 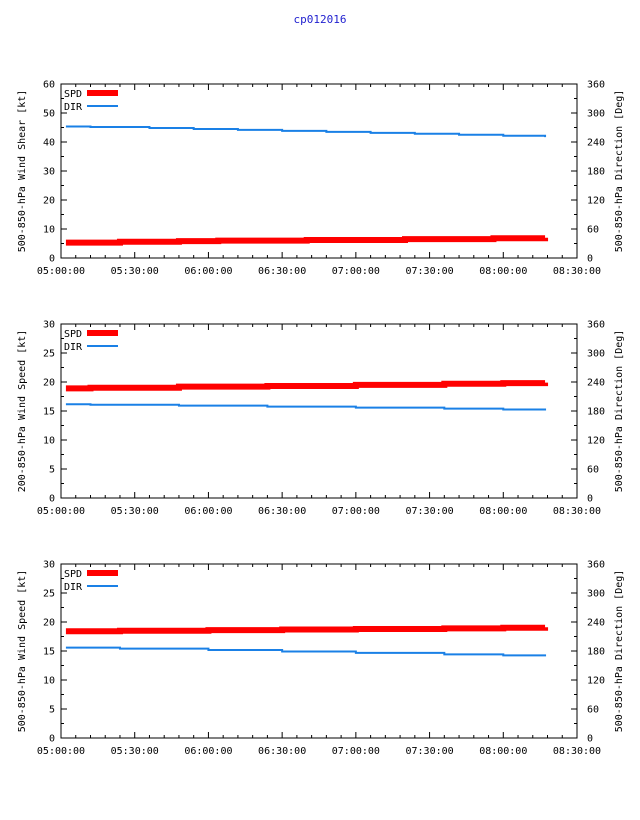 I want to click on chart-title: cp012016, so click(x=320, y=19).